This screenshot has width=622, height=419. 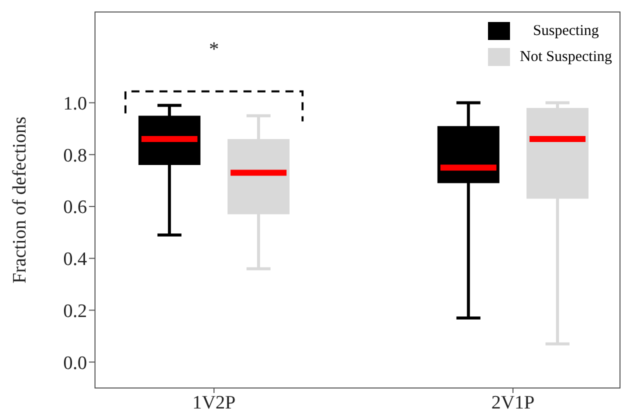 I want to click on y-tick-label: 0.6, so click(x=75, y=207).